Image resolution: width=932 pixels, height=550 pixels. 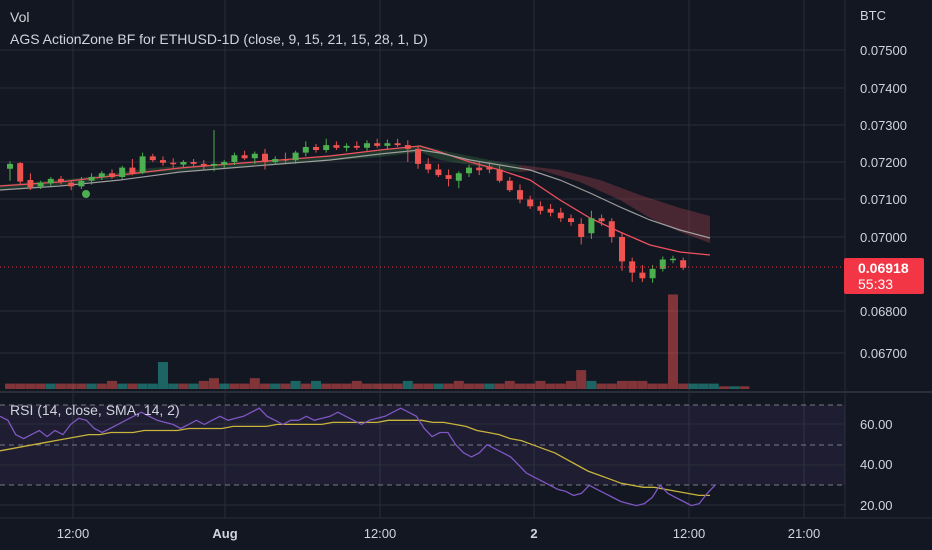 I want to click on time-axis: 12:00 Aug 12:00 2 12:00 21:00, so click(x=439, y=533).